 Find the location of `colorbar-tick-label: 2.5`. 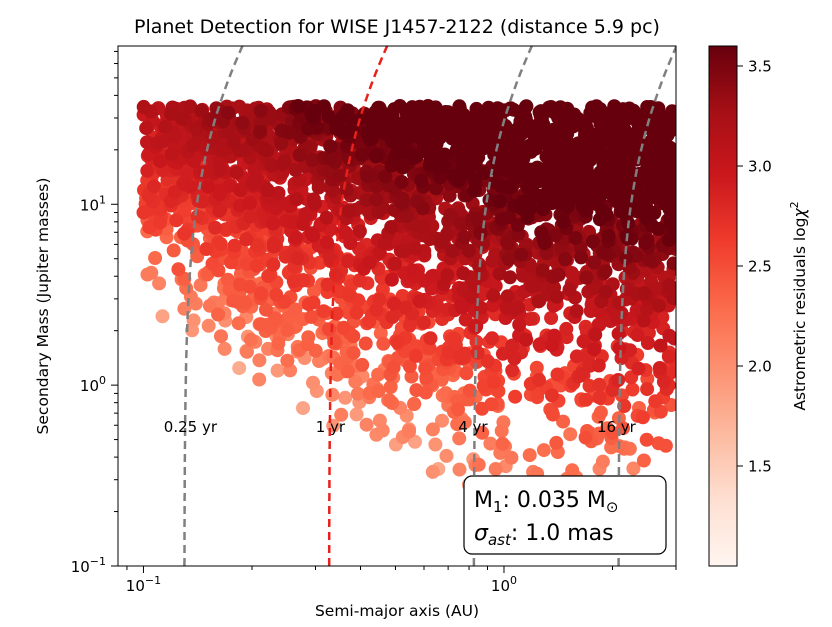

colorbar-tick-label: 2.5 is located at coordinates (760, 267).